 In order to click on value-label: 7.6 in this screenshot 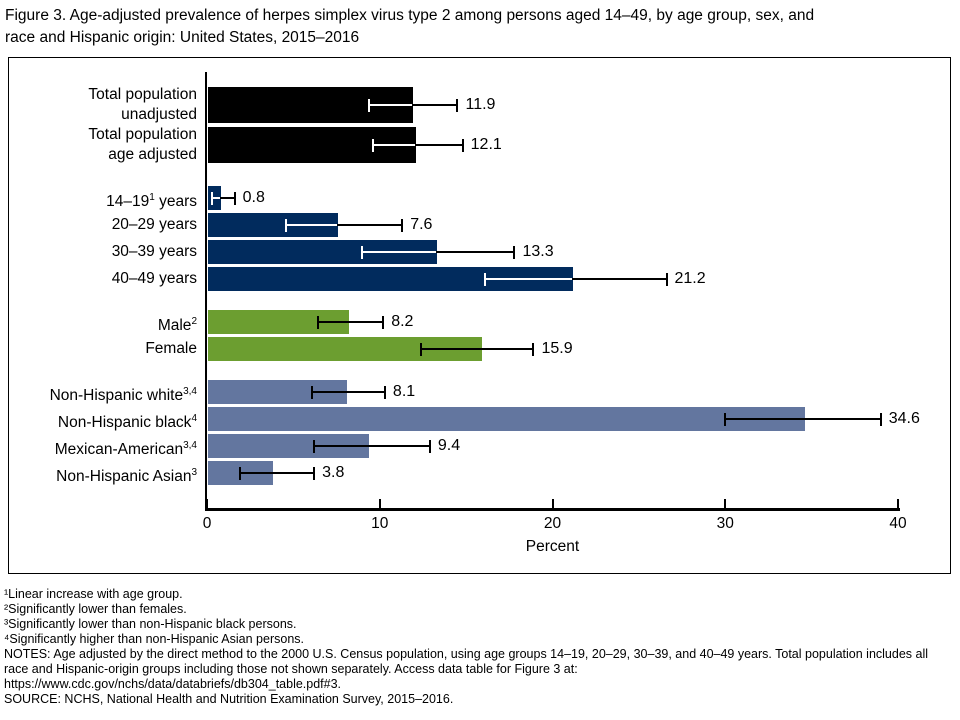, I will do `click(421, 224)`.